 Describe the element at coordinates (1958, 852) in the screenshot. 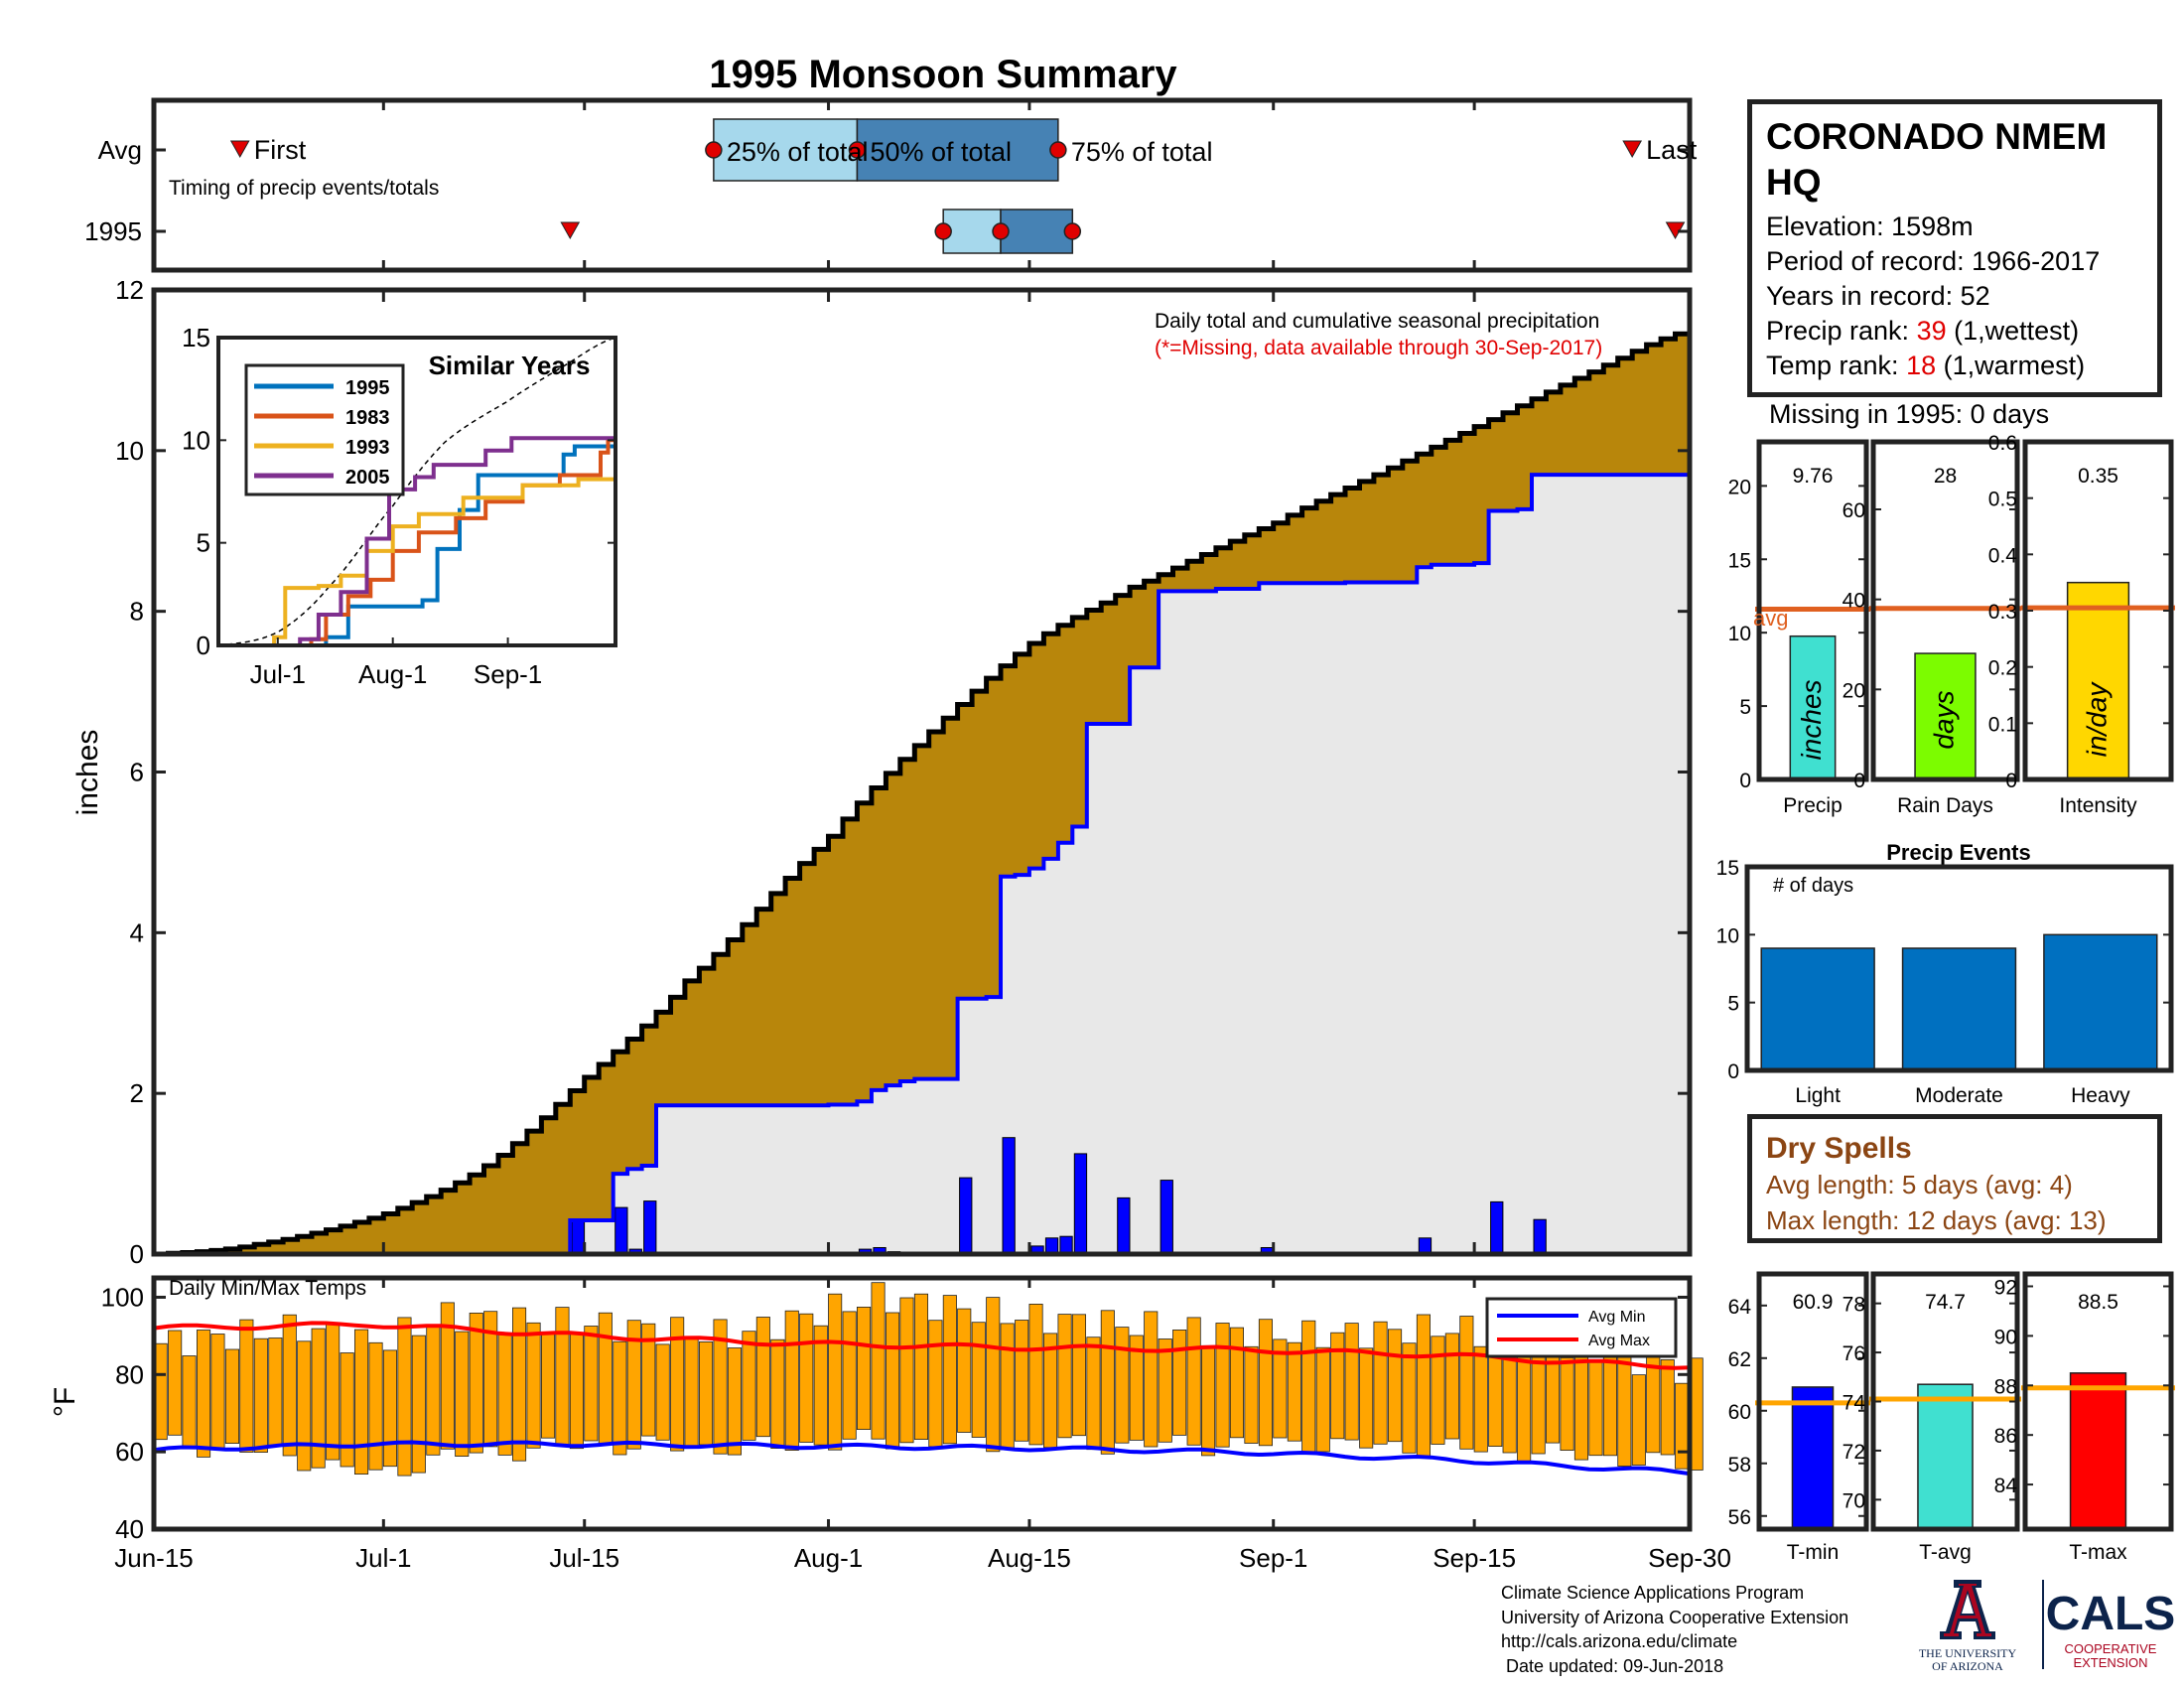

I see `events-title: Precip Events` at that location.